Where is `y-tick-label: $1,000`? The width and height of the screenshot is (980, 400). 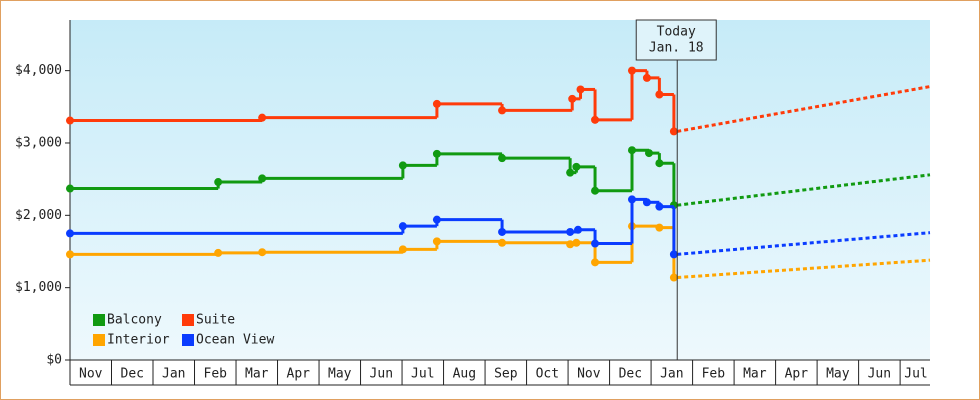
y-tick-label: $1,000 is located at coordinates (38, 287).